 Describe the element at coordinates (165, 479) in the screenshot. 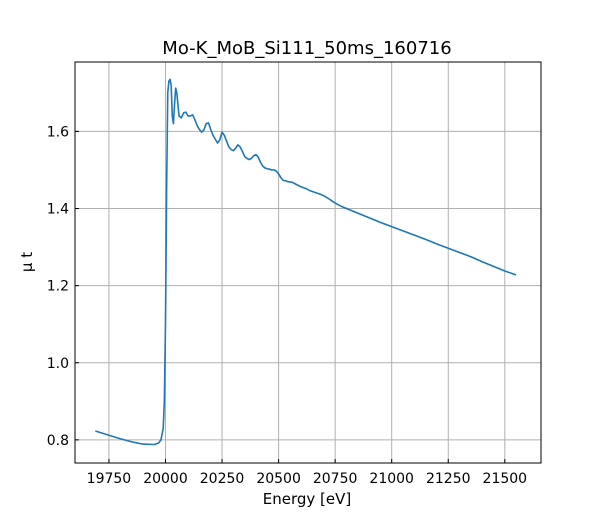

I see `x-tick-label: 20000` at that location.